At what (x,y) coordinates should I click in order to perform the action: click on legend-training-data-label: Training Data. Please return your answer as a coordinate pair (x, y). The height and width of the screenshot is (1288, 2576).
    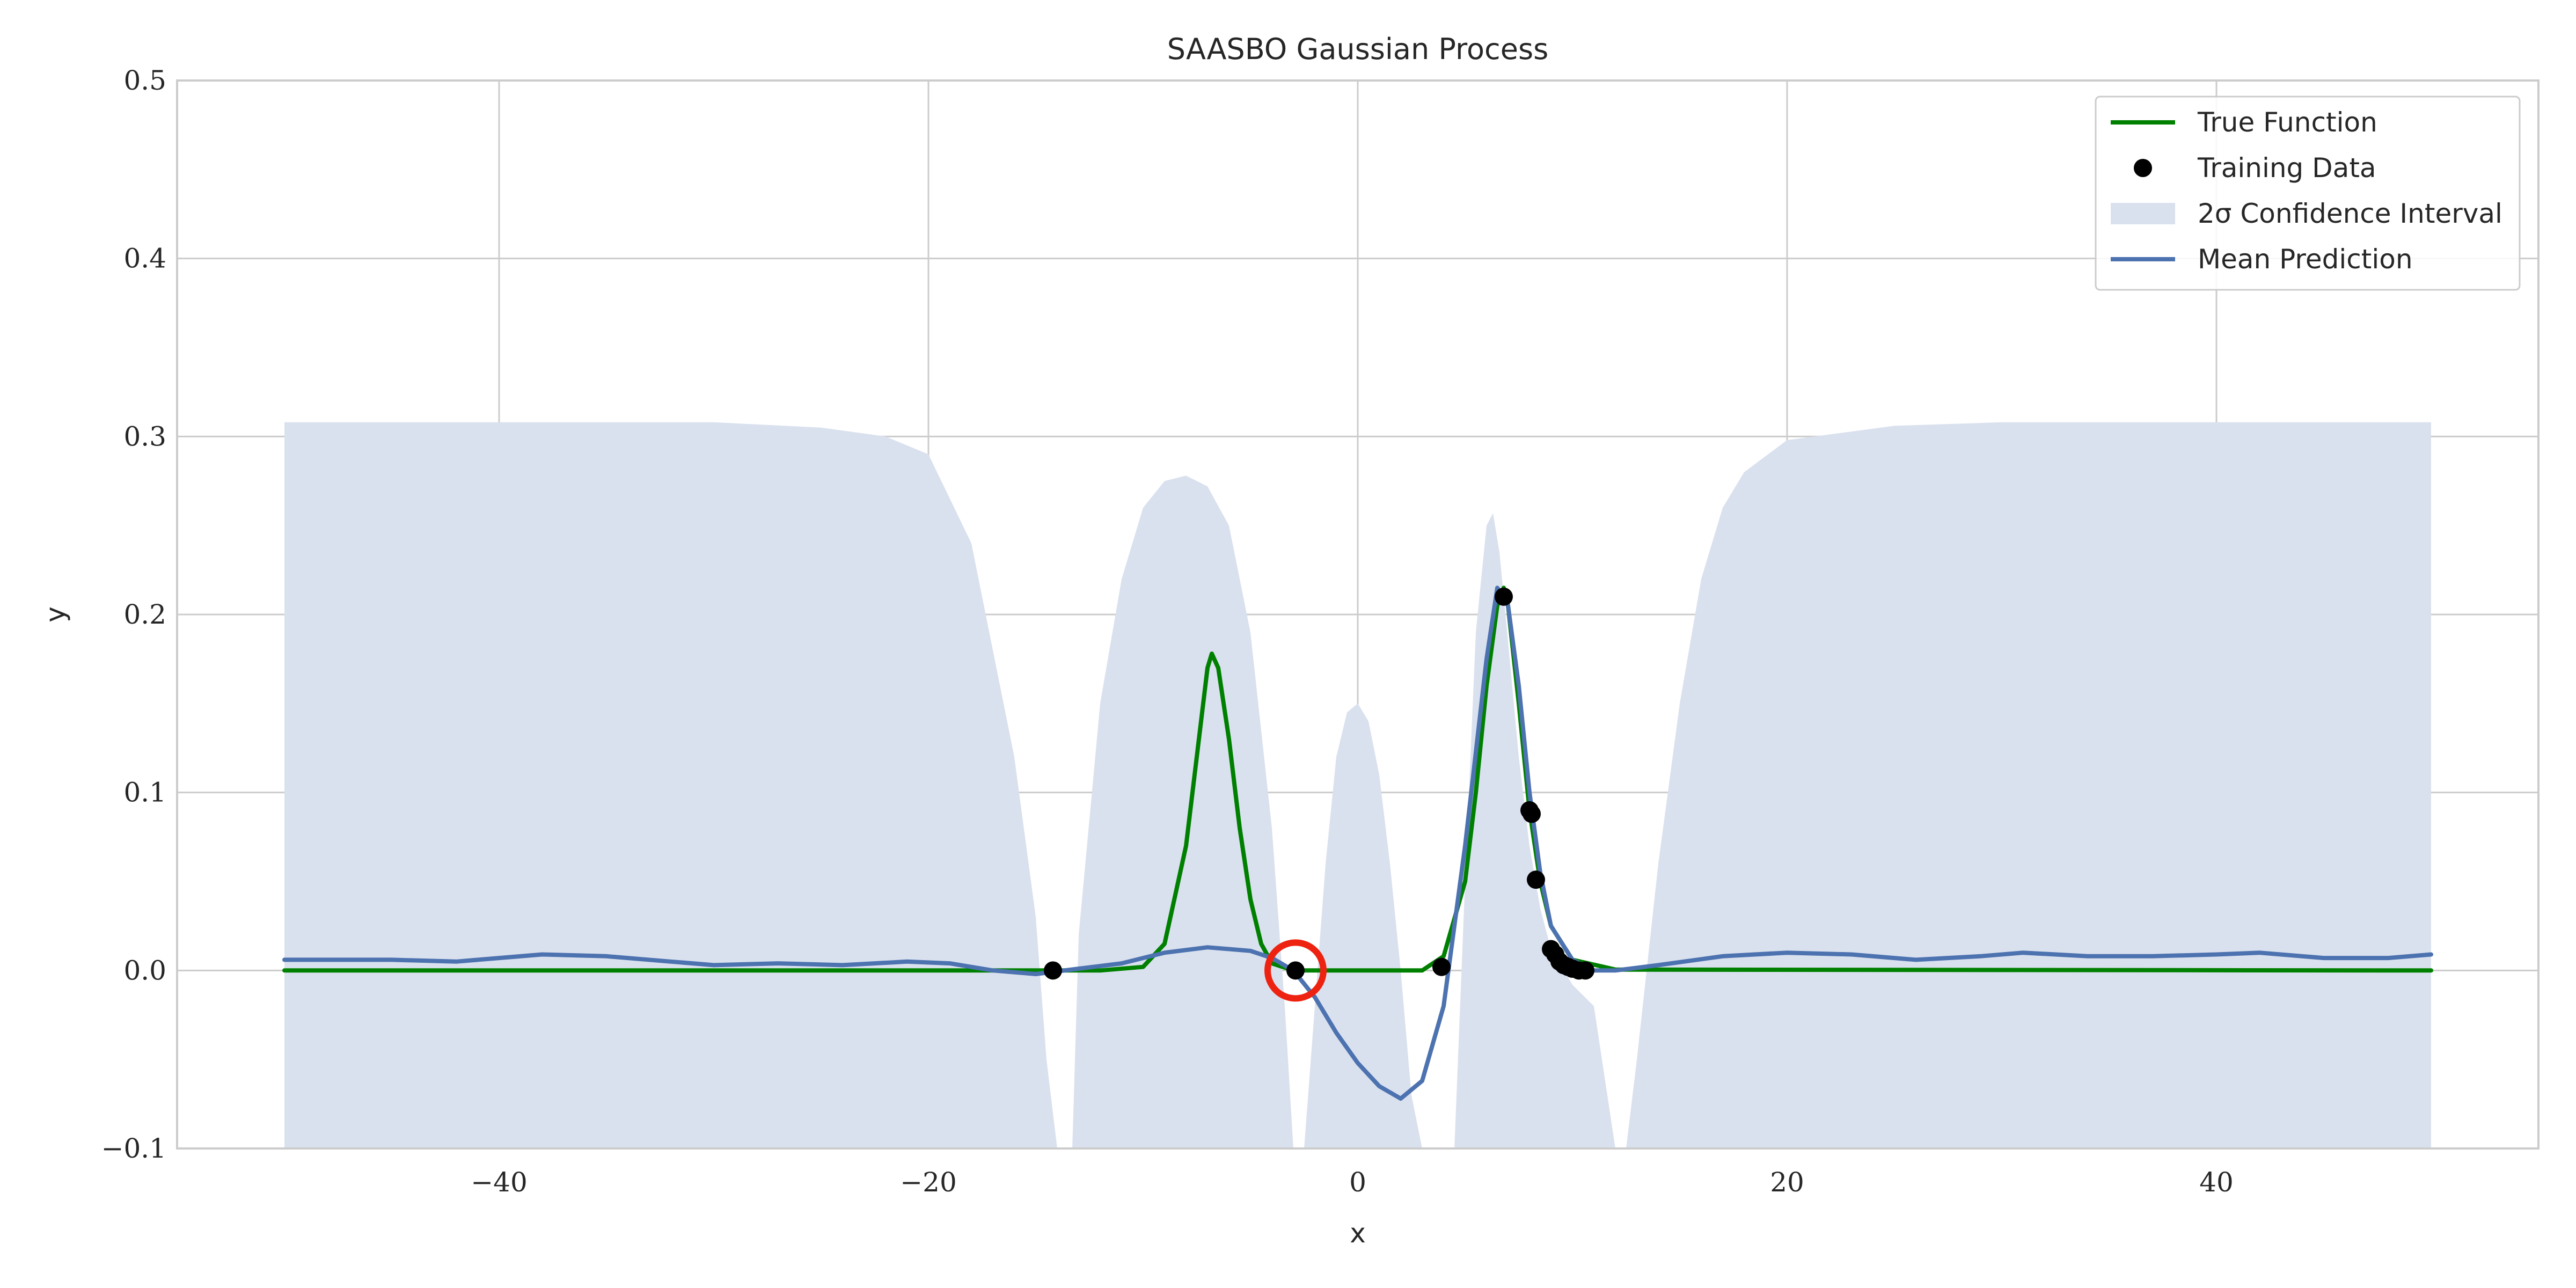
    Looking at the image, I should click on (2286, 168).